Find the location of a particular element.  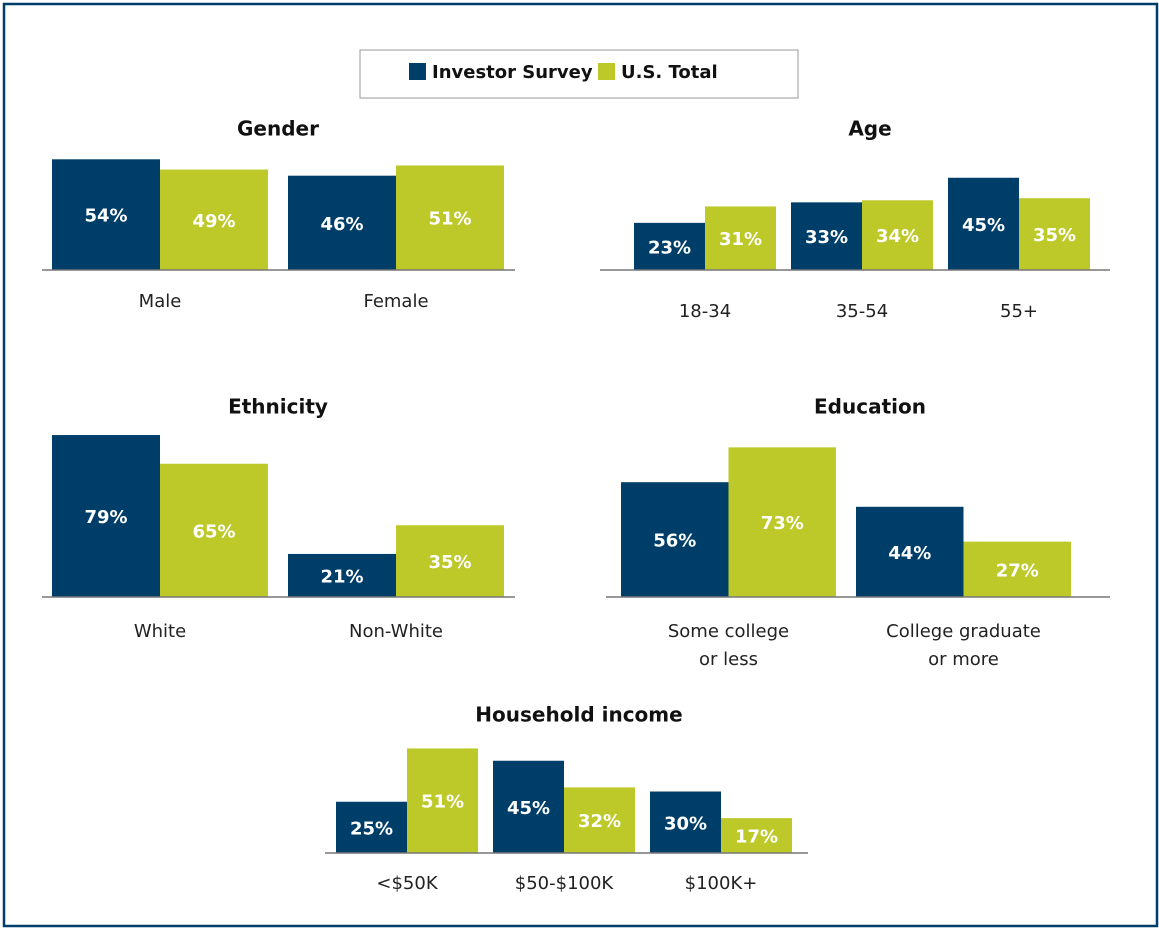

x-tick-label: Non-White is located at coordinates (396, 631).